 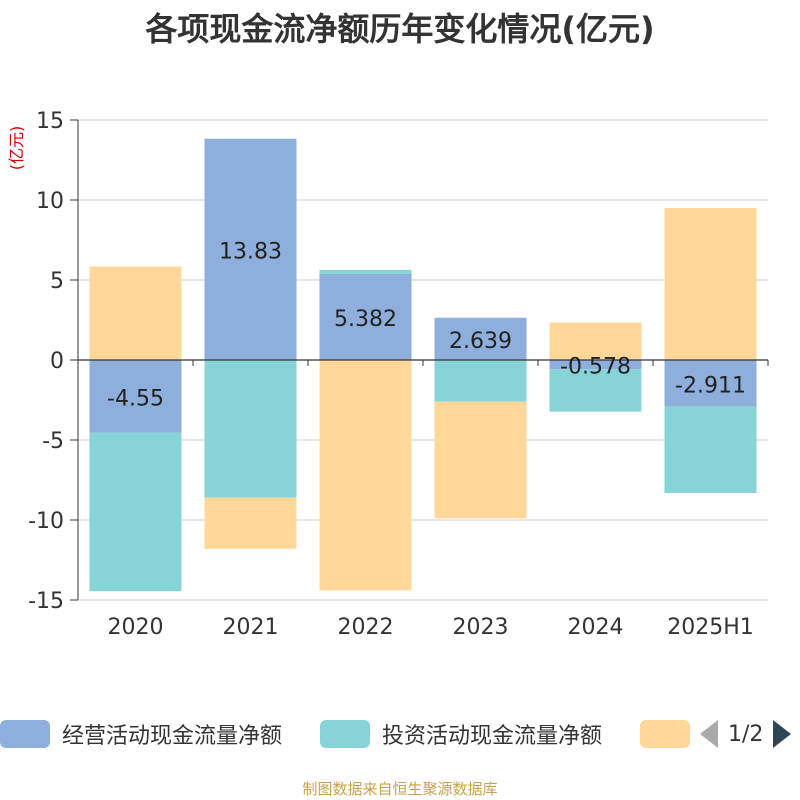 I want to click on bar-series1-2025H1, so click(x=710, y=383).